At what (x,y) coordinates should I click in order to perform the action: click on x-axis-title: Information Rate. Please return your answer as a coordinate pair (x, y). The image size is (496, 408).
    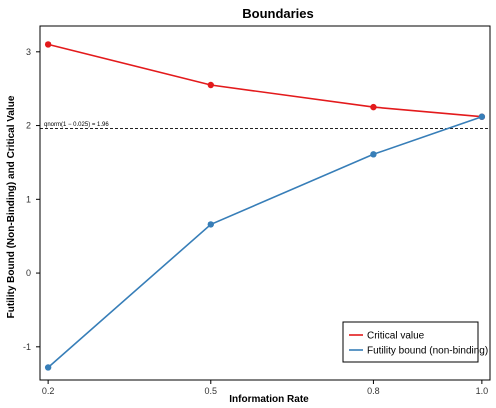
    Looking at the image, I should click on (269, 399).